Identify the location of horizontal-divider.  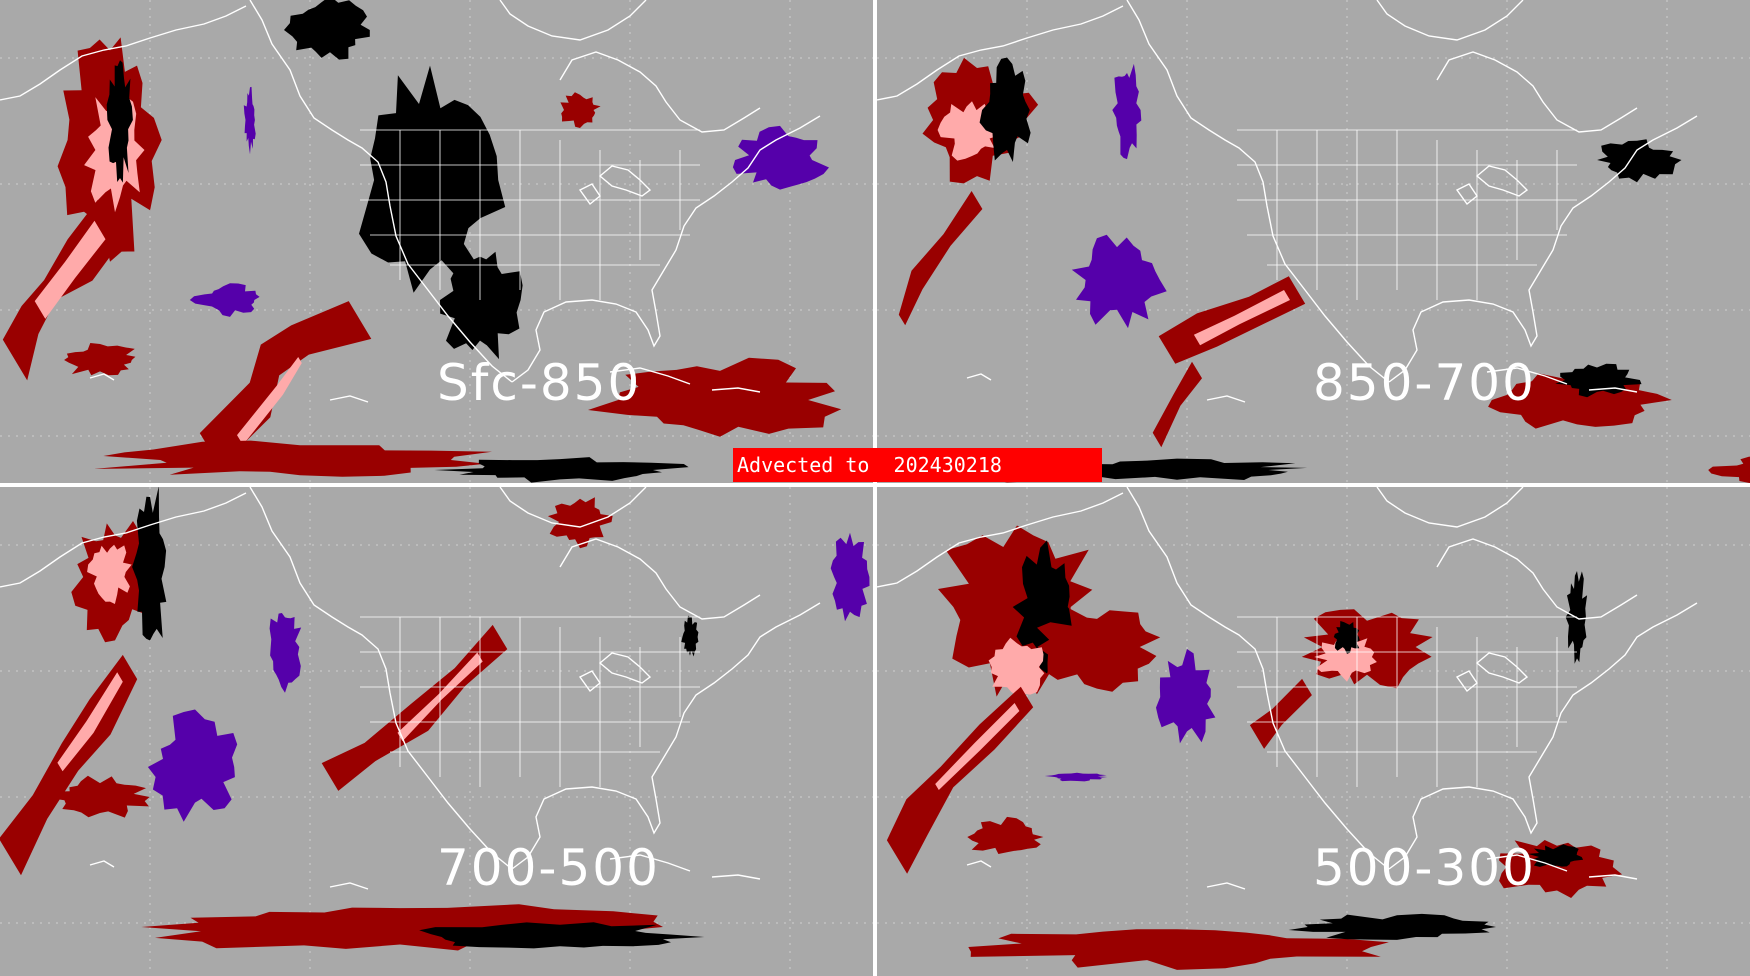
(875, 485).